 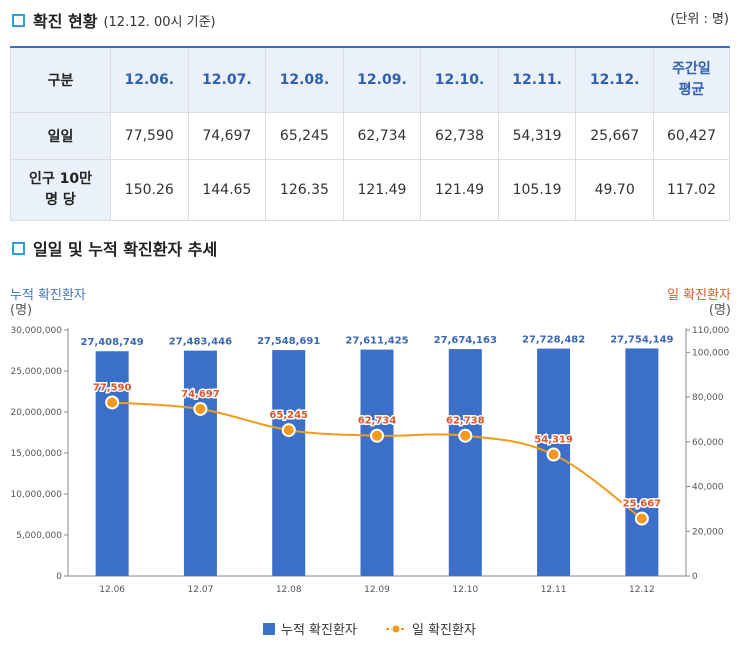 I want to click on table-cell-average: 60,427, so click(x=691, y=136).